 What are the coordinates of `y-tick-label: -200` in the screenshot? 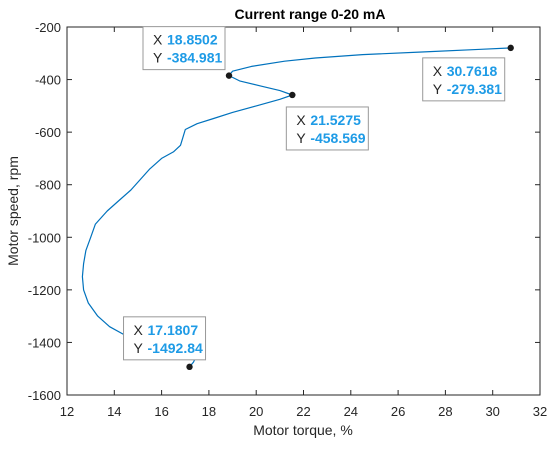 It's located at (48, 27).